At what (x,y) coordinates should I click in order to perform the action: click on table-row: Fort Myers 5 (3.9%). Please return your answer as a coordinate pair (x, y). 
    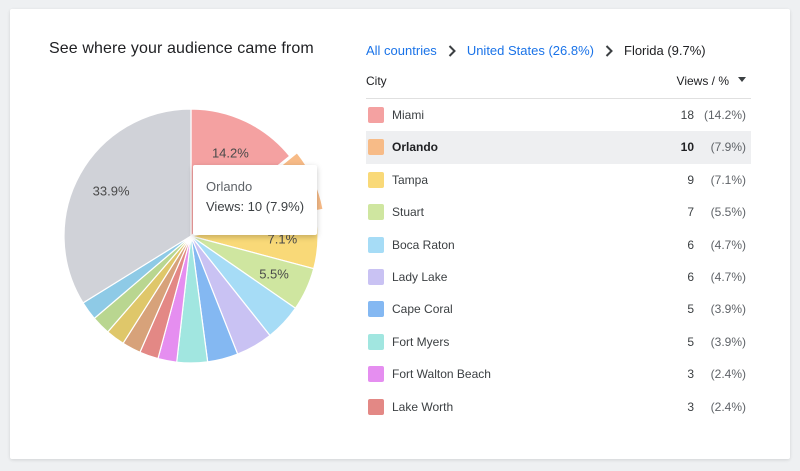
    Looking at the image, I should click on (558, 342).